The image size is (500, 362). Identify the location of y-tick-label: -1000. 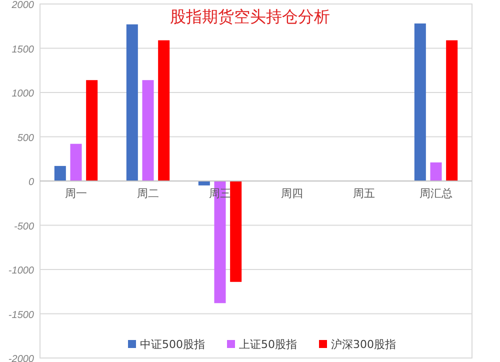
(21, 271).